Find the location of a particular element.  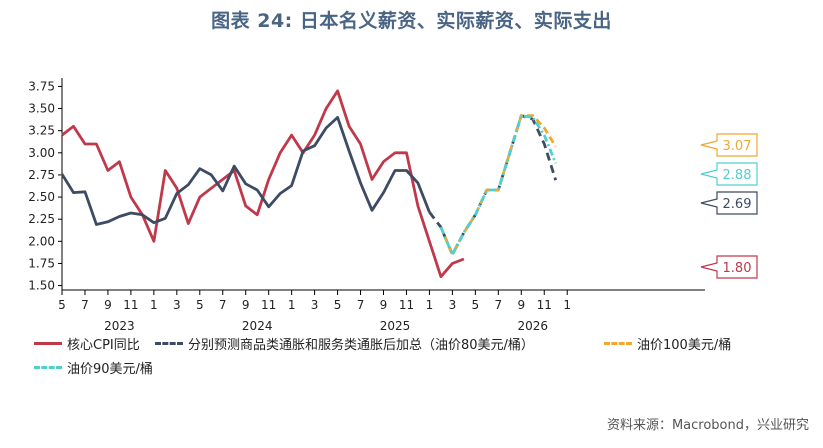

x-year-label: 2024 is located at coordinates (257, 326).